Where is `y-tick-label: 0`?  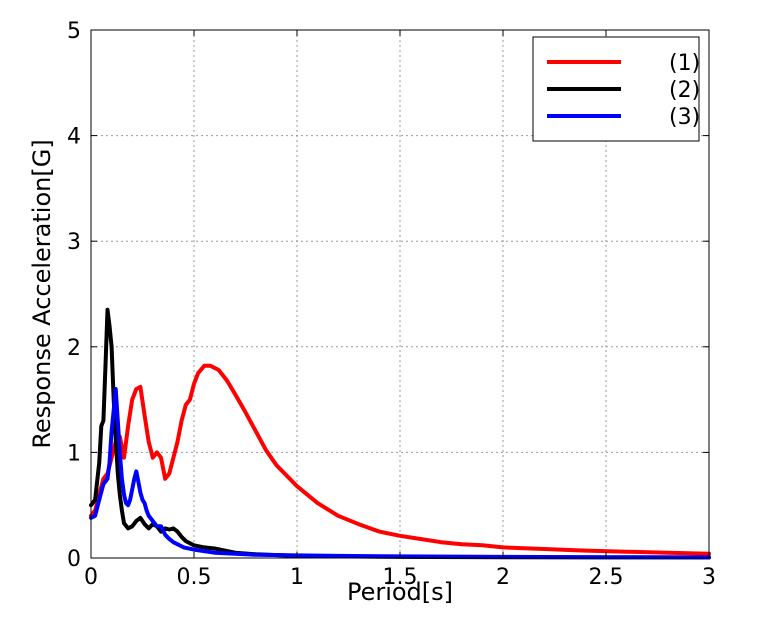
y-tick-label: 0 is located at coordinates (74, 559).